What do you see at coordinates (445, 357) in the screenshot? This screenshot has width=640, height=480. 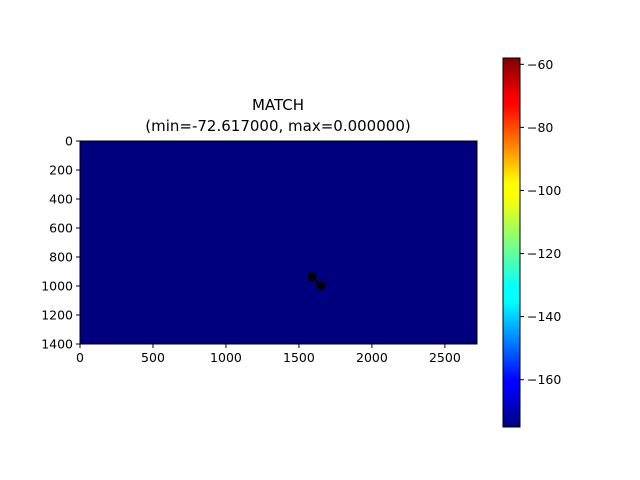 I see `x-tick-label: 2500` at bounding box center [445, 357].